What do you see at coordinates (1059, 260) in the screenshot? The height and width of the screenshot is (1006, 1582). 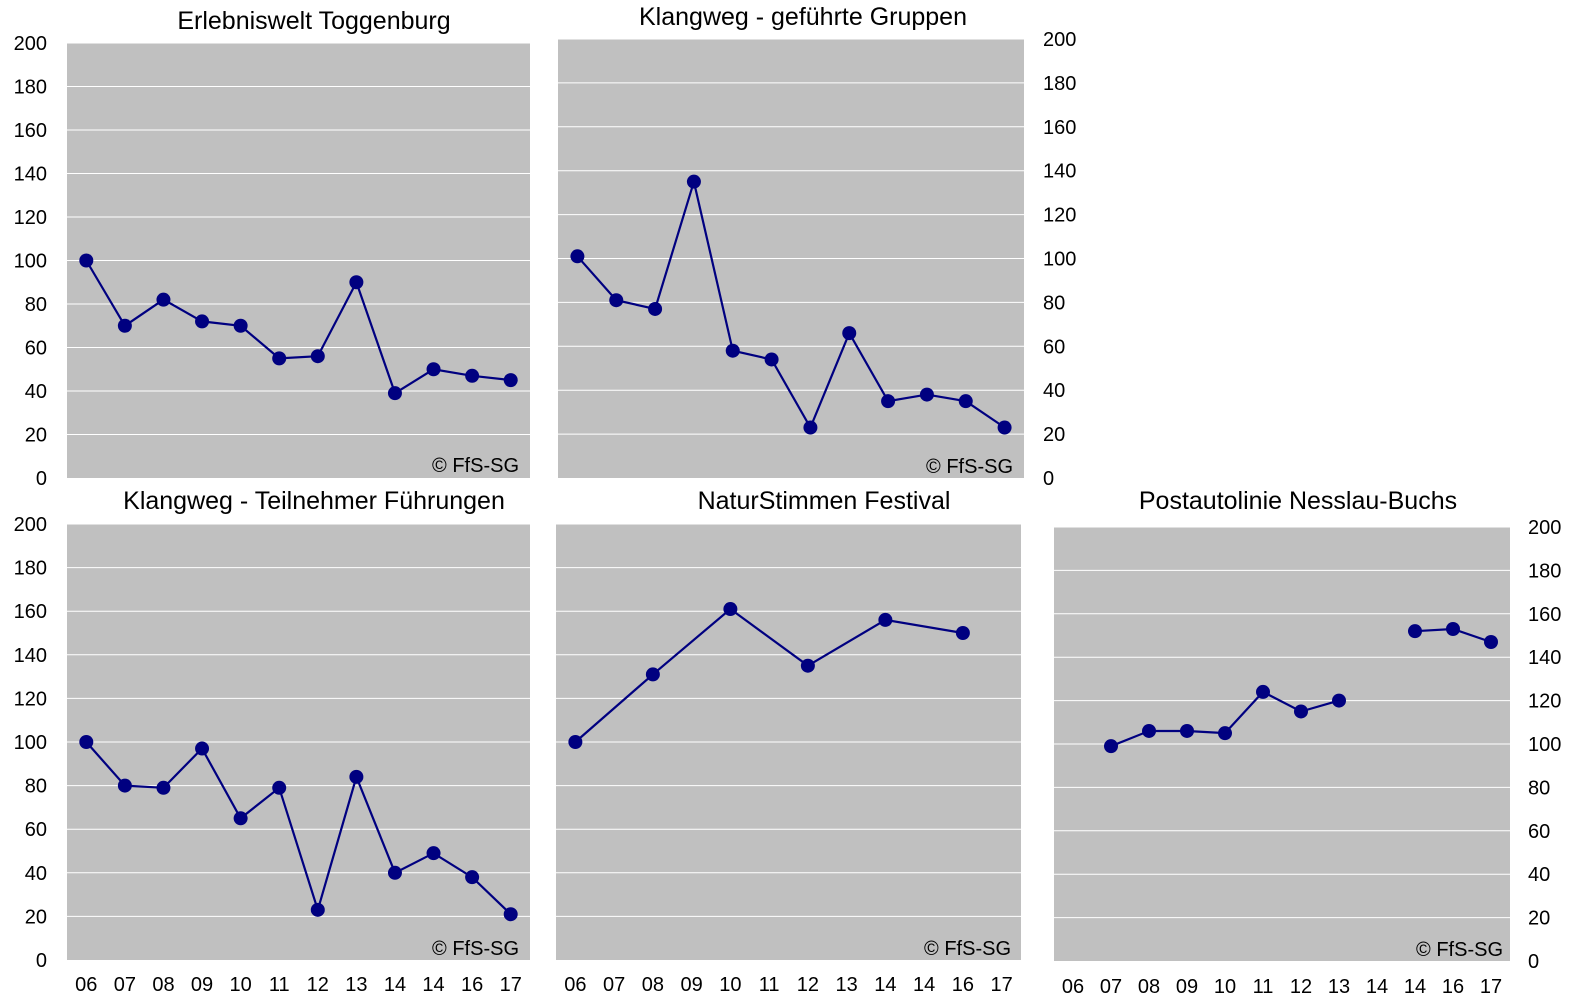 I see `y-tick-label: 100` at bounding box center [1059, 260].